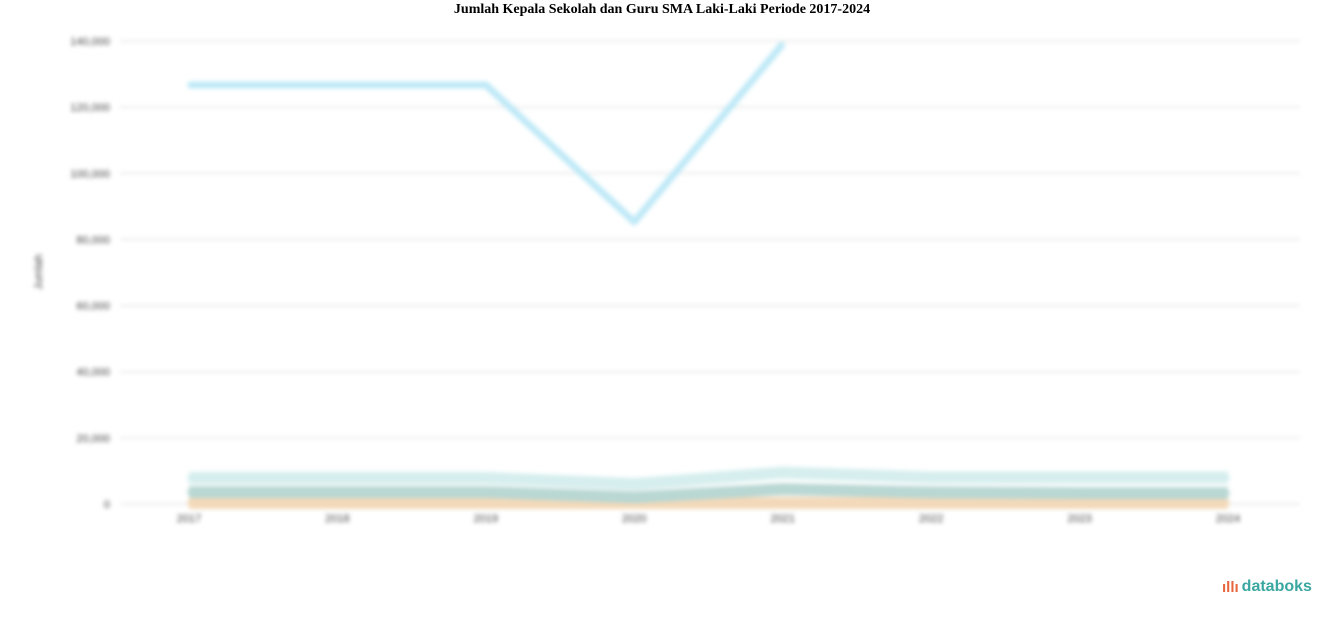 The image size is (1324, 617). What do you see at coordinates (93, 240) in the screenshot?
I see `y-tick-label: 80,000` at bounding box center [93, 240].